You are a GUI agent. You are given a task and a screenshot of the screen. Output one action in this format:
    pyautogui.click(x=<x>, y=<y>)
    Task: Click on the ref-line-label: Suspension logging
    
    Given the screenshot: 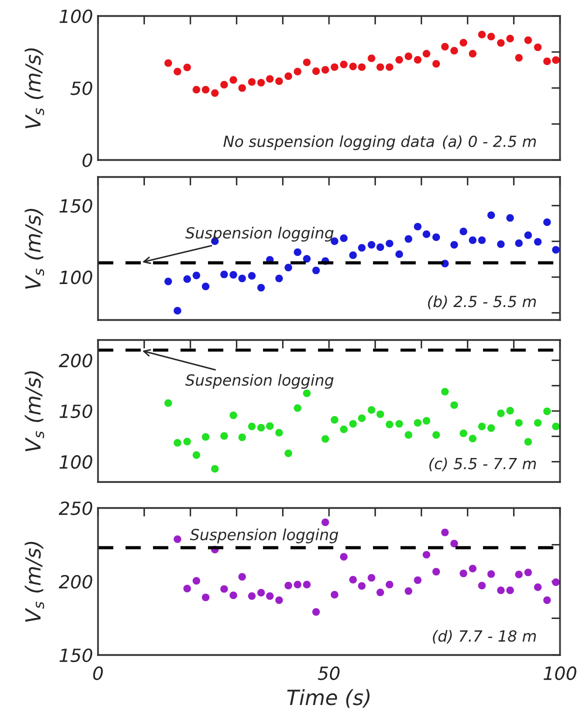 What is the action you would take?
    pyautogui.click(x=264, y=536)
    